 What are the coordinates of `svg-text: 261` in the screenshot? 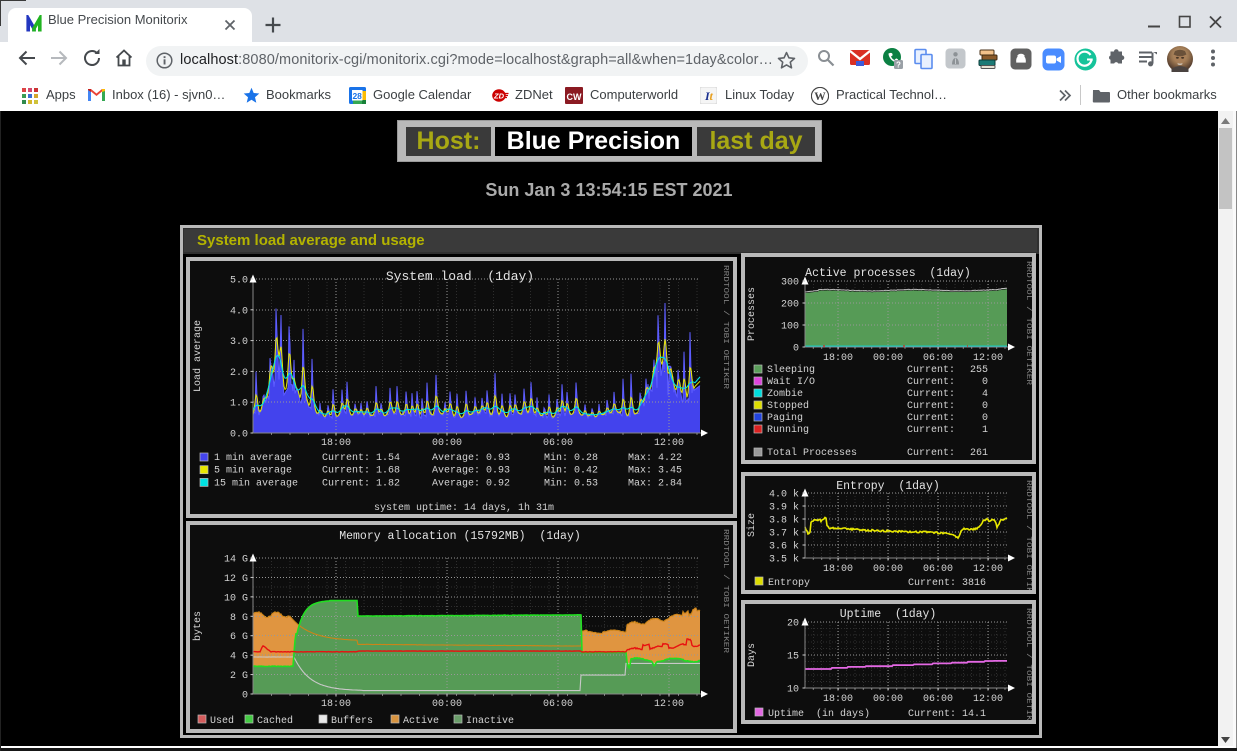 It's located at (979, 453).